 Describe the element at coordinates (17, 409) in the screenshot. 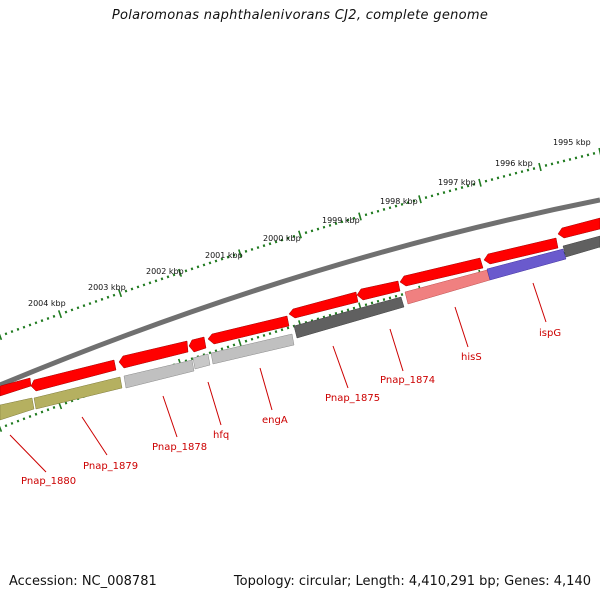

I see `gene-pnap-1880-block` at that location.